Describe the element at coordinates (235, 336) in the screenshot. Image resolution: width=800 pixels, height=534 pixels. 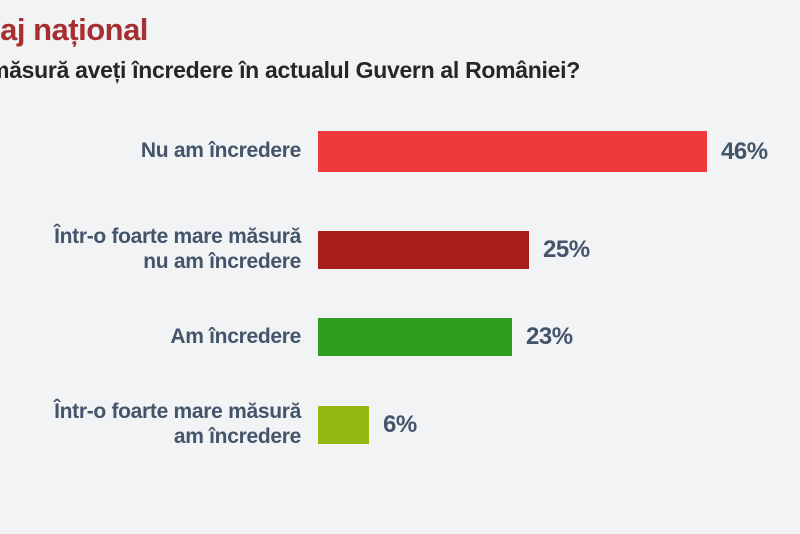
I see `category-label: Am încredere` at that location.